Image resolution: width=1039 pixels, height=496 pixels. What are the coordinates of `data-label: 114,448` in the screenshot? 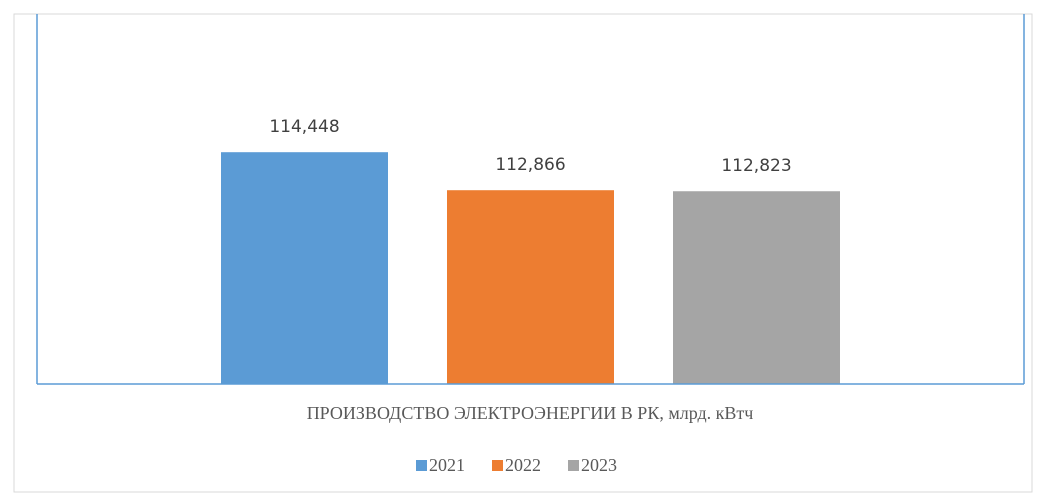 It's located at (304, 127).